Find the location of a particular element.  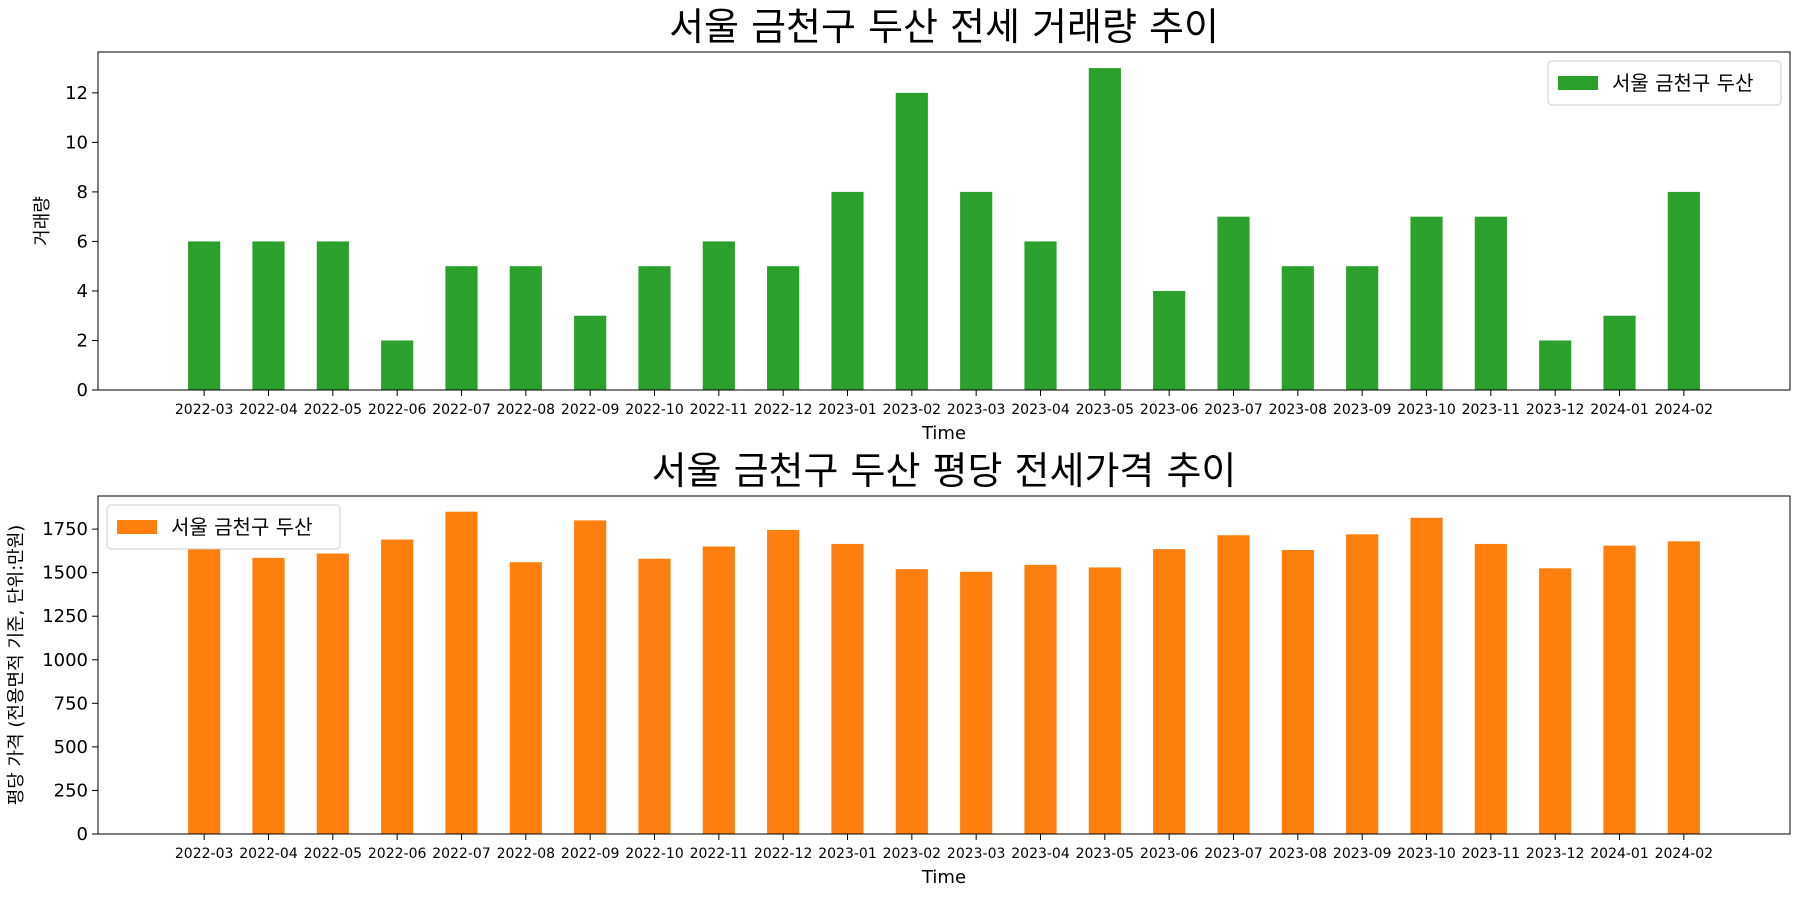

y-axis-label: 거래량 is located at coordinates (42, 221).